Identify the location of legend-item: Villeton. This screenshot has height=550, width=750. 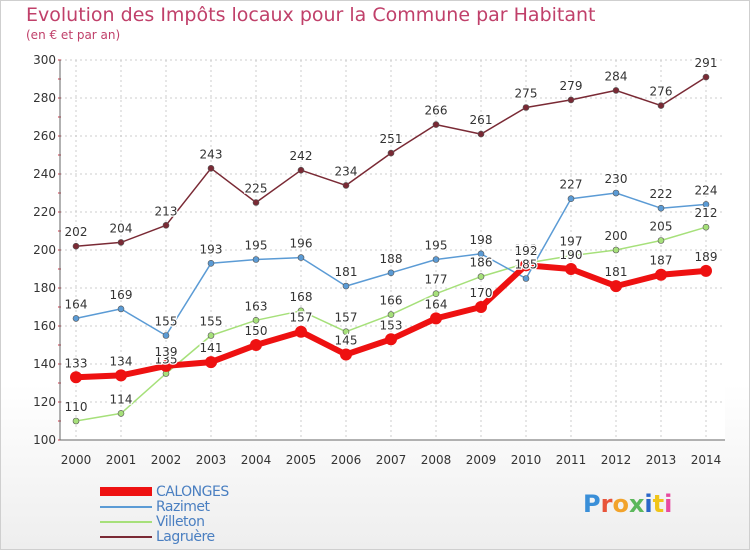
(164, 521).